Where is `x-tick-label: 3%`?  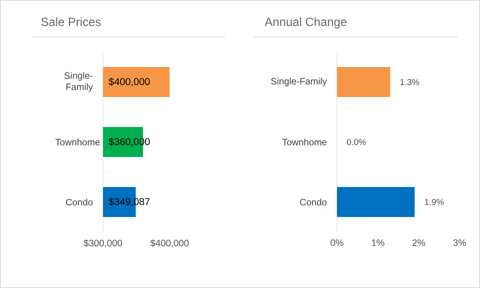
x-tick-label: 3% is located at coordinates (459, 242).